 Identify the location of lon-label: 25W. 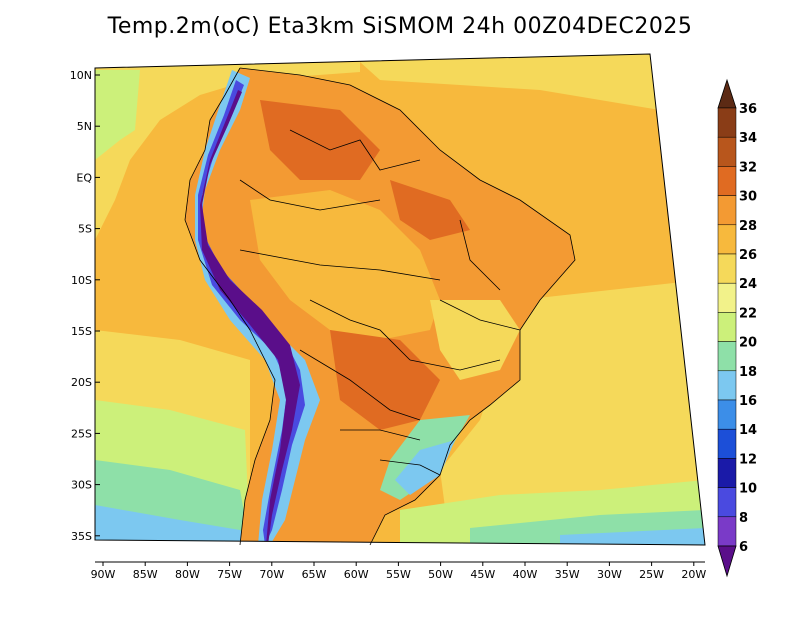
(651, 574).